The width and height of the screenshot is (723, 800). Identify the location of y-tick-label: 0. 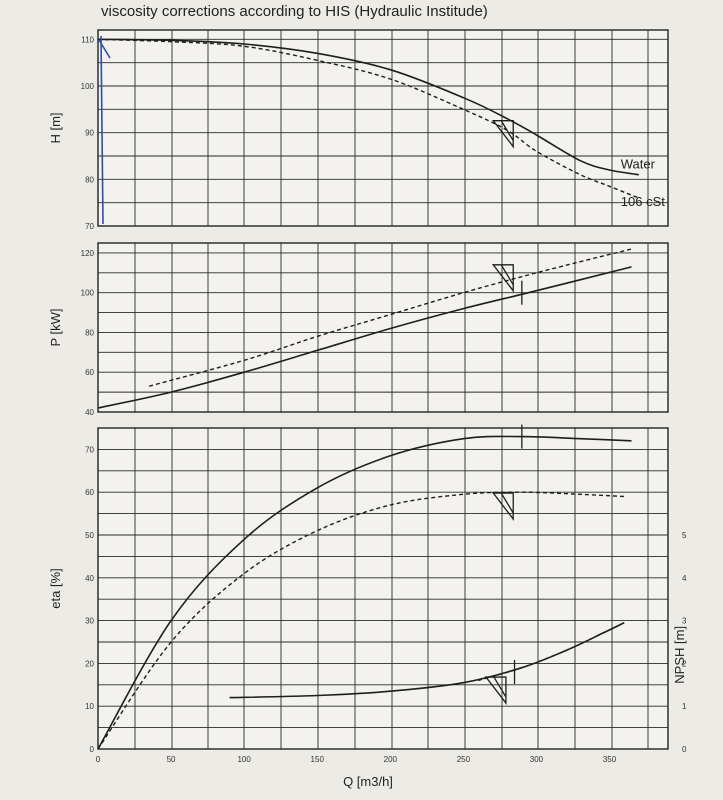
(92, 749).